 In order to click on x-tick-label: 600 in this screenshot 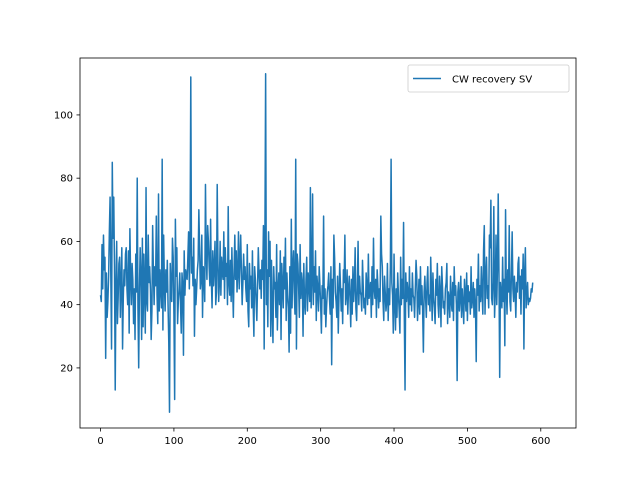, I will do `click(540, 441)`.